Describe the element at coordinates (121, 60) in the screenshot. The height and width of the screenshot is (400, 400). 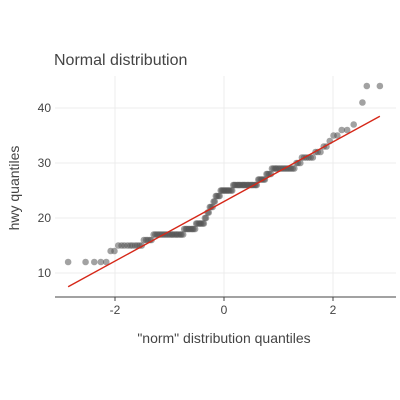
I see `chart-title: Normal distribution` at that location.